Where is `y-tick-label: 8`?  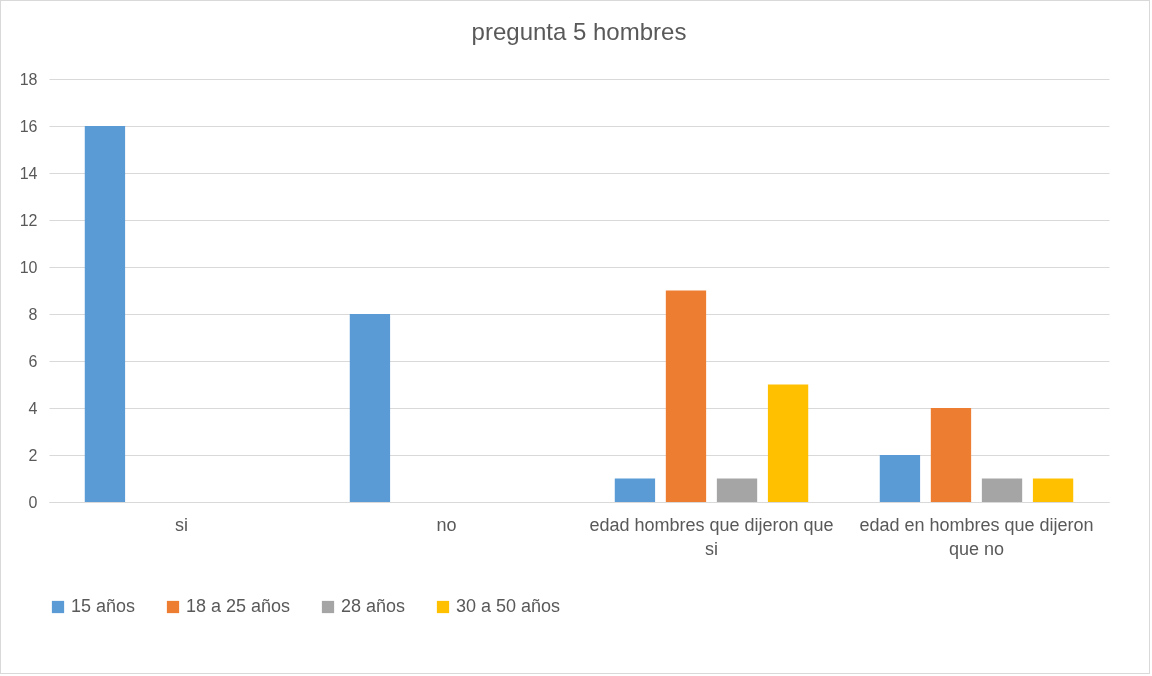 y-tick-label: 8 is located at coordinates (33, 314).